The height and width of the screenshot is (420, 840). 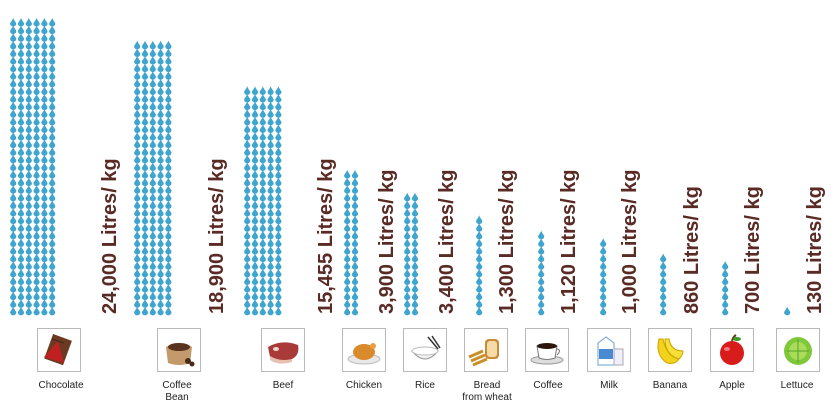 What do you see at coordinates (283, 350) in the screenshot?
I see `beef-icon` at bounding box center [283, 350].